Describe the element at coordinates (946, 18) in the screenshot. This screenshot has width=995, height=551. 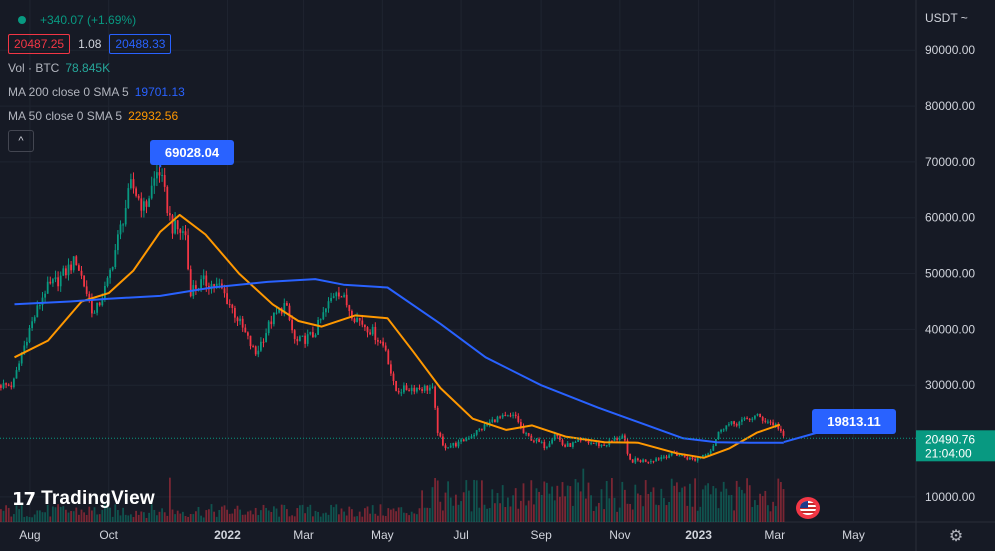
I see `currency-selector: USDT ~` at that location.